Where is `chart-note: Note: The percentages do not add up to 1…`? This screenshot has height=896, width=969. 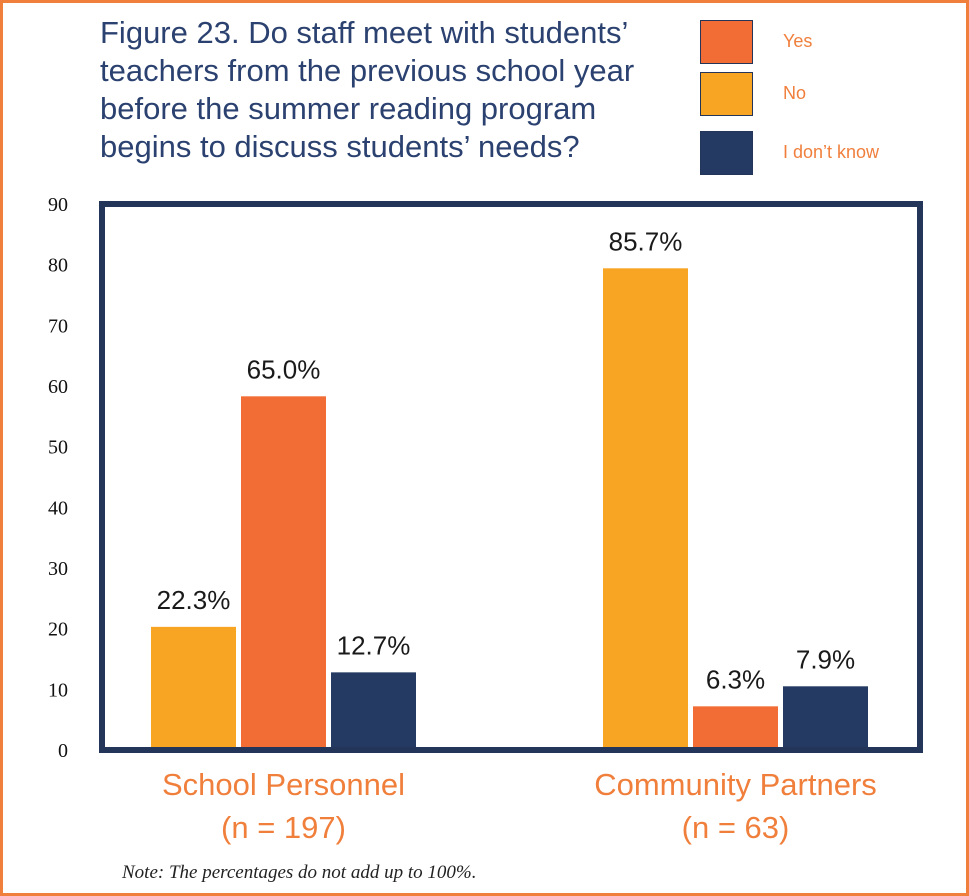 chart-note: Note: The percentages do not add up to 1… is located at coordinates (299, 872).